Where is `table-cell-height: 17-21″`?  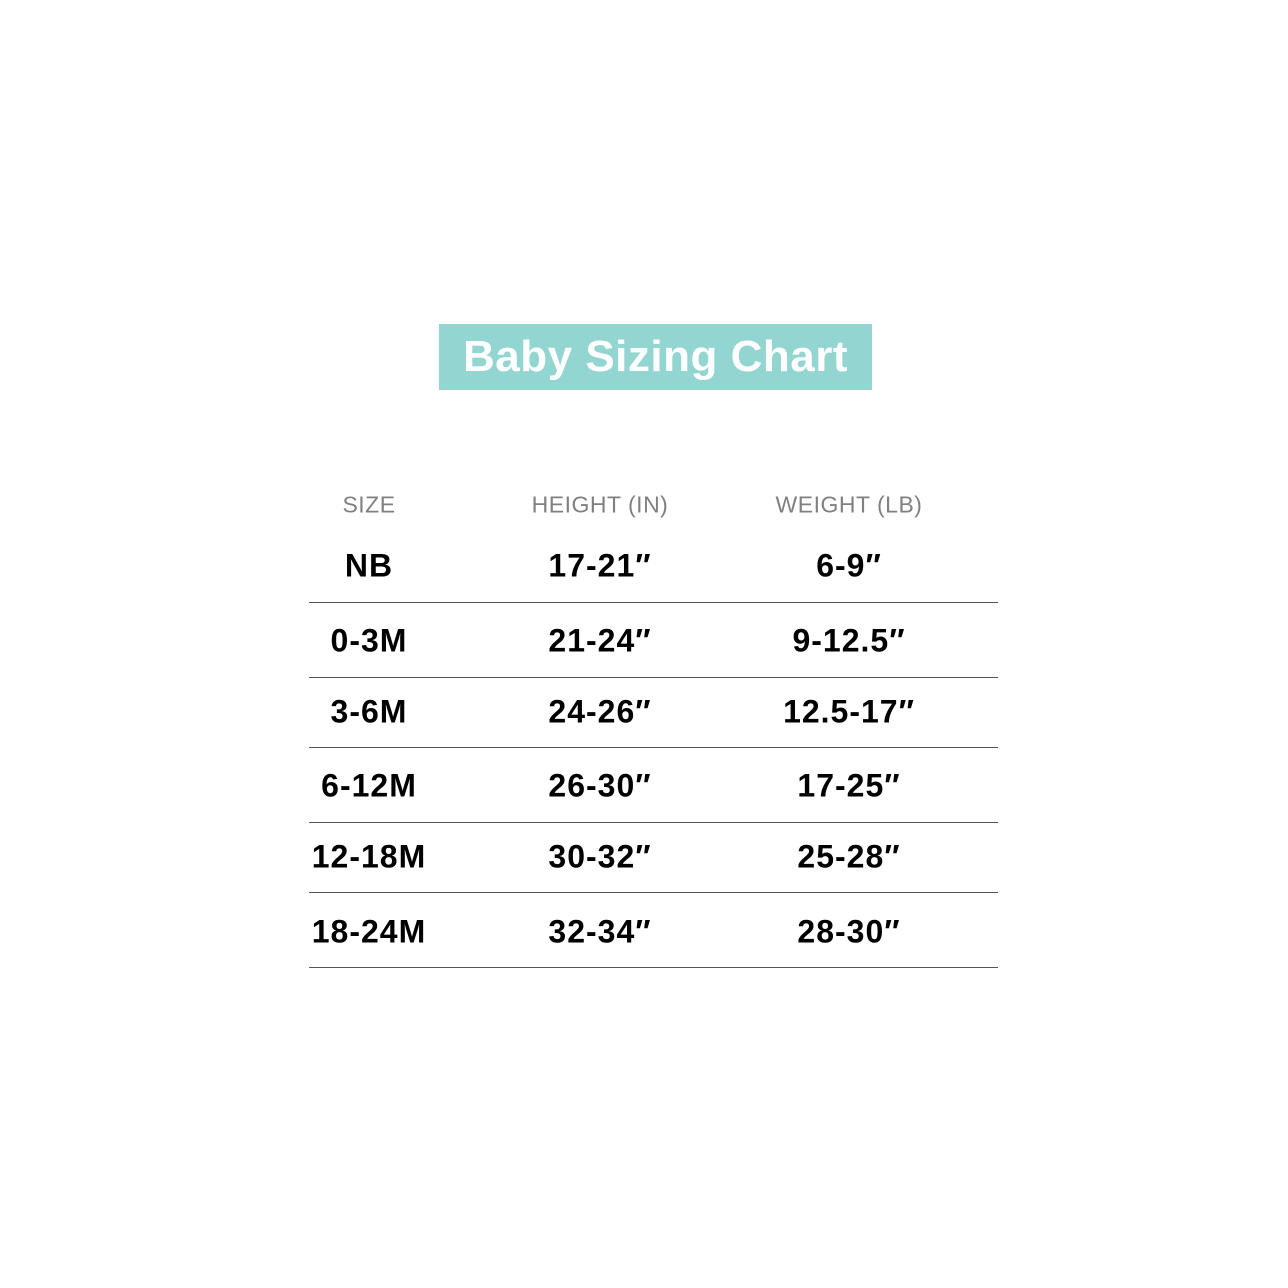 table-cell-height: 17-21″ is located at coordinates (600, 565).